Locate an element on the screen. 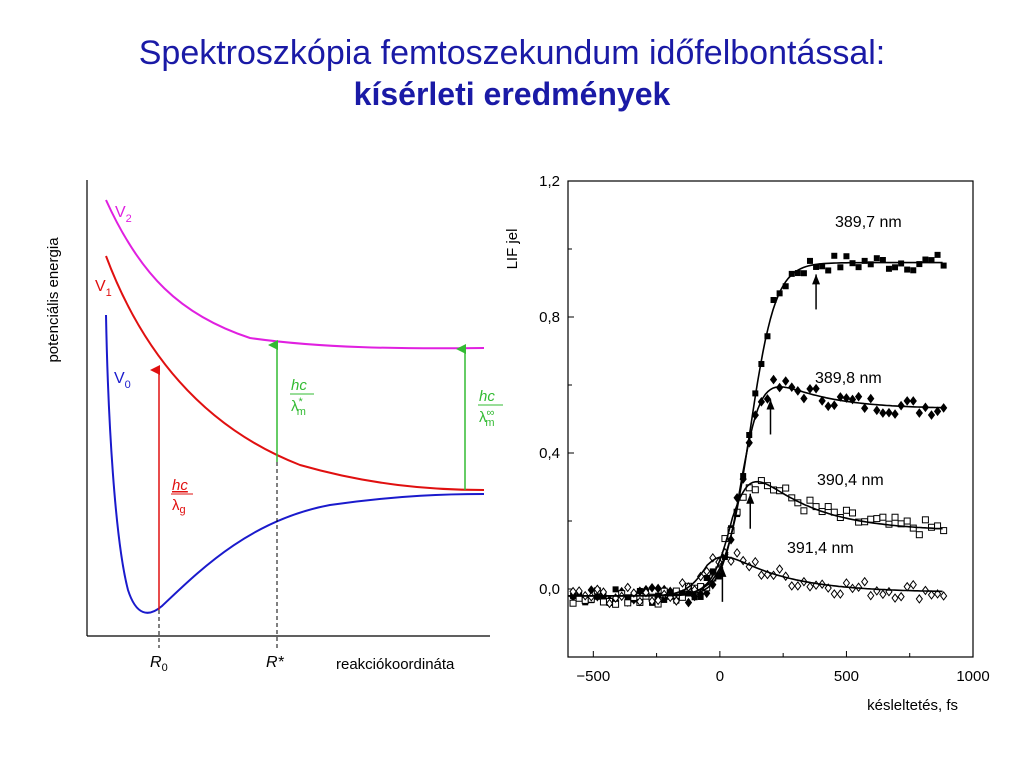  svg-text: λg is located at coordinates (179, 506).